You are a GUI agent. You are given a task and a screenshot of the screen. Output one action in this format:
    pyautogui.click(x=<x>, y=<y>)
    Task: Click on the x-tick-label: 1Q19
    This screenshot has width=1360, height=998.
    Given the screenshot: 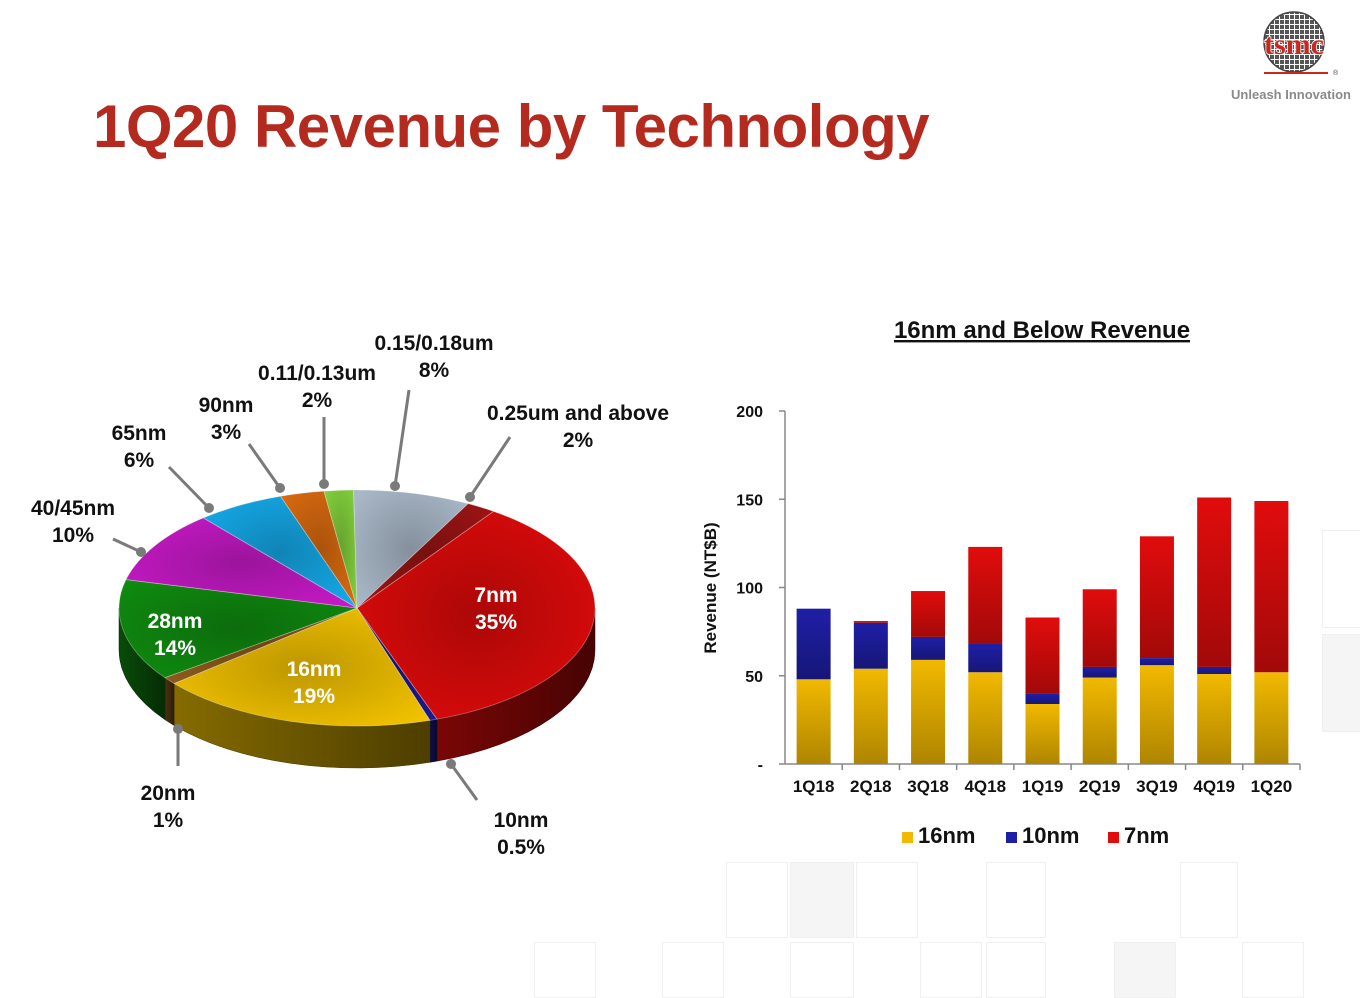 What is the action you would take?
    pyautogui.click(x=1043, y=786)
    